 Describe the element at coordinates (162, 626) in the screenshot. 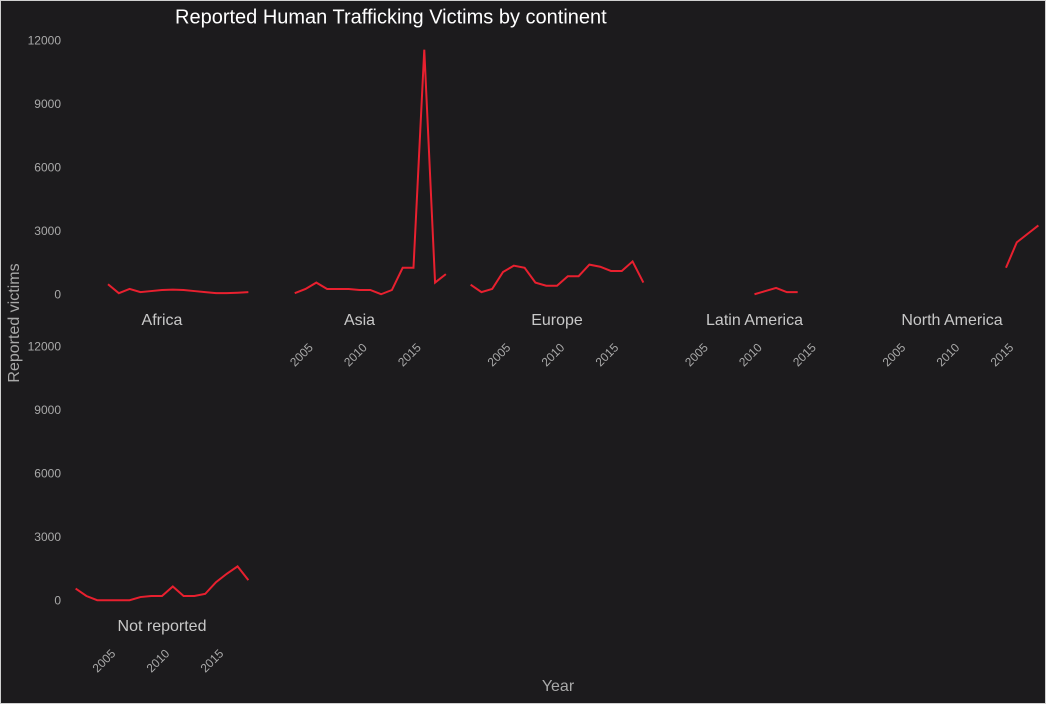

I see `facet-label: Not reported` at that location.